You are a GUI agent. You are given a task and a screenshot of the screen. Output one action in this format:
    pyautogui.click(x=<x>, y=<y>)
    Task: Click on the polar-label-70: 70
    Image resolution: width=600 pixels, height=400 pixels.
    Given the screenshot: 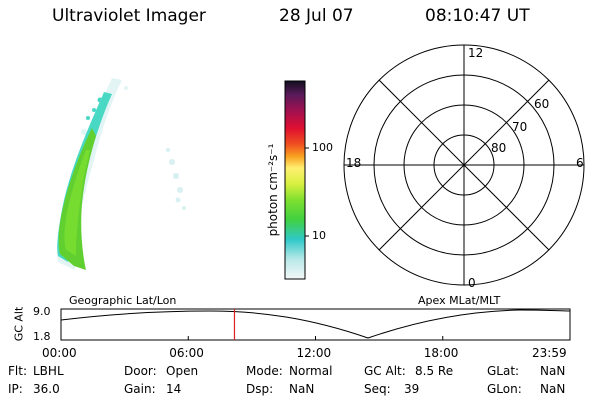 What is the action you would take?
    pyautogui.click(x=520, y=127)
    